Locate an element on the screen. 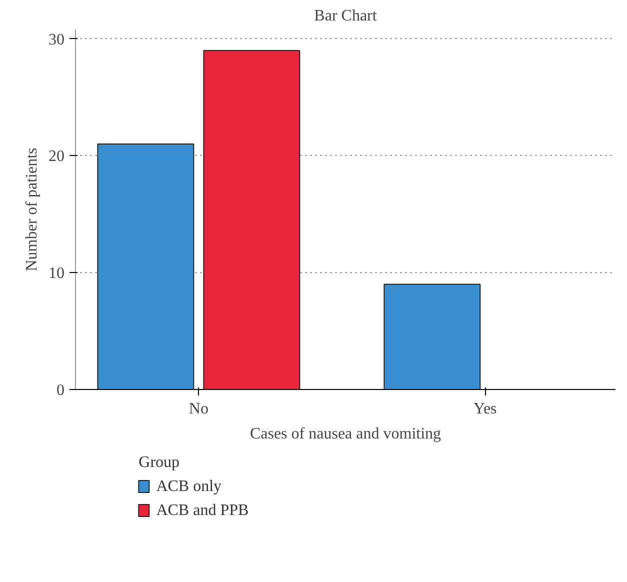 The height and width of the screenshot is (582, 627). x-tick-label: Yes is located at coordinates (485, 409).